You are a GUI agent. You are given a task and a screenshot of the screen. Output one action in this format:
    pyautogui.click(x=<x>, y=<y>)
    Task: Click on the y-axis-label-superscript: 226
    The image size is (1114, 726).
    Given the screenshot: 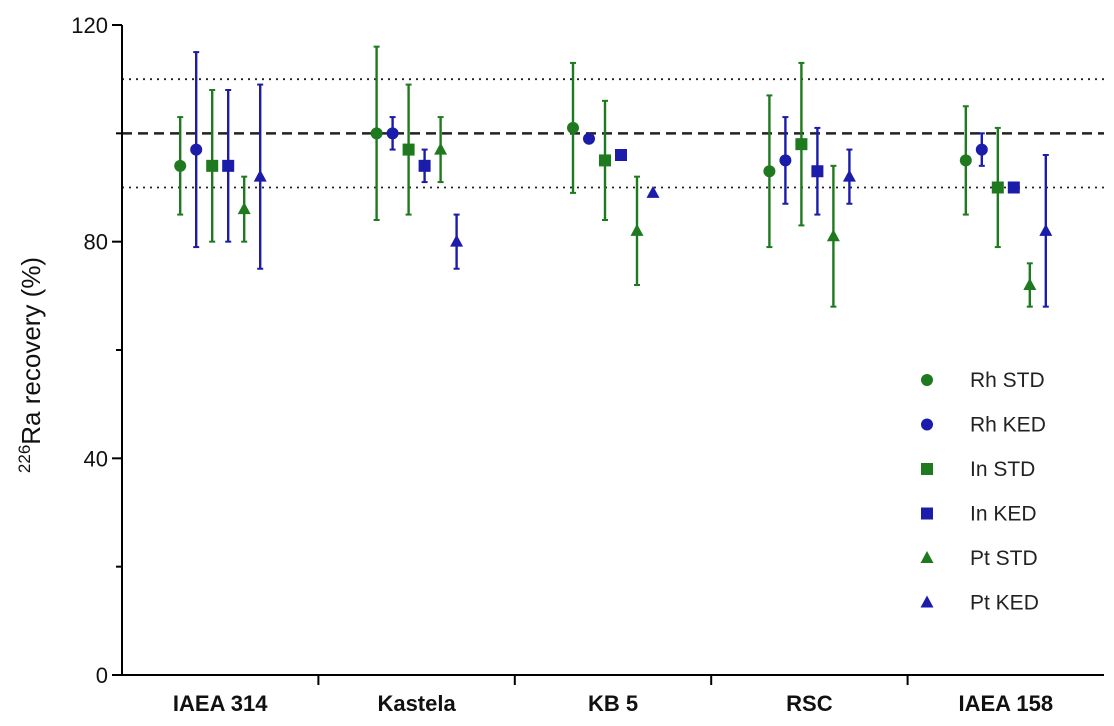 What is the action you would take?
    pyautogui.click(x=24, y=459)
    